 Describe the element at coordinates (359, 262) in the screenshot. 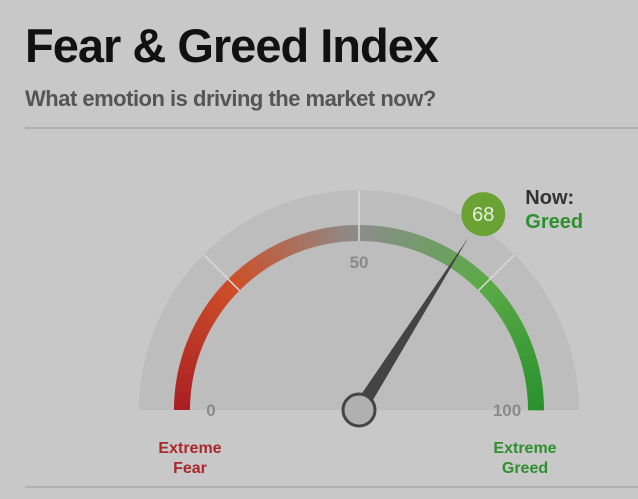

I see `tick-label: 50` at that location.